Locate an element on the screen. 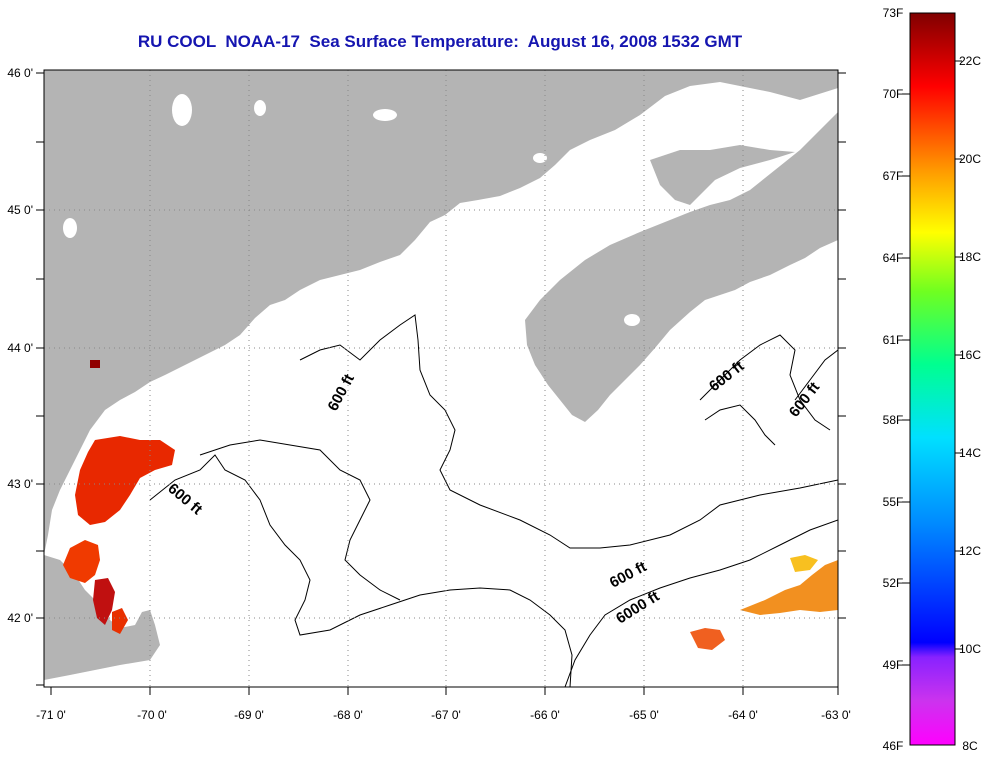 This screenshot has height=761, width=984. colorbar-f-label: 55F is located at coordinates (893, 502).